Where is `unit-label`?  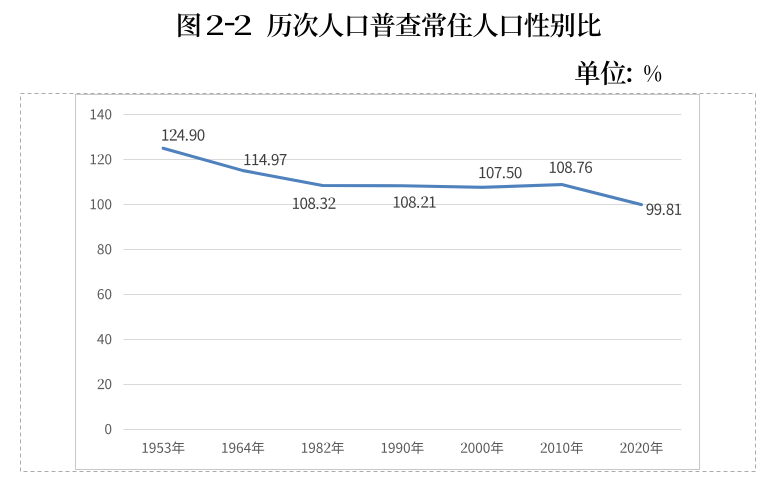
unit-label is located at coordinates (618, 73).